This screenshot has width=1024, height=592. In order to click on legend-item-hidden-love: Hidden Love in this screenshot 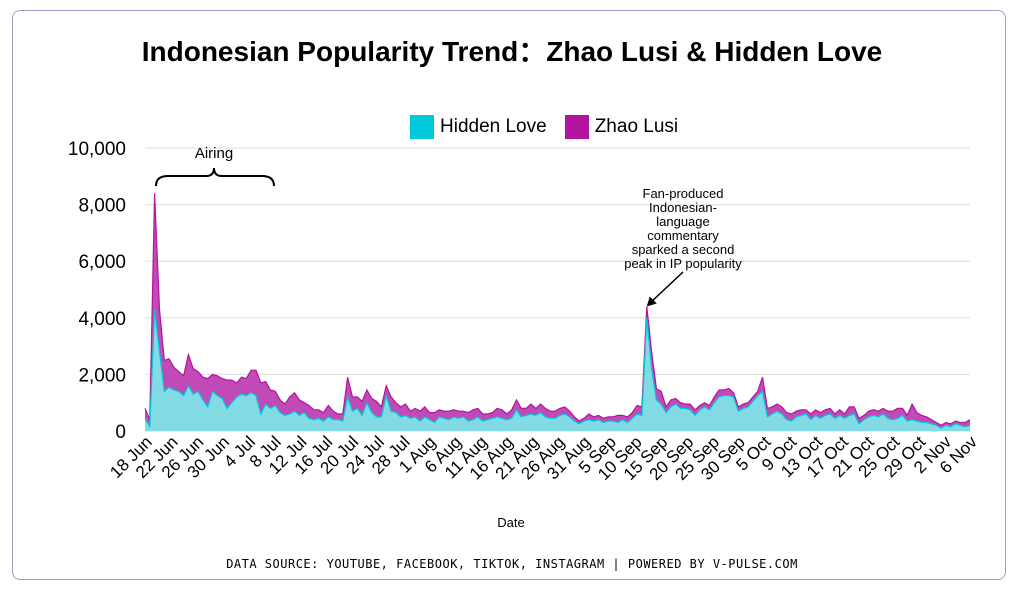, I will do `click(478, 127)`.